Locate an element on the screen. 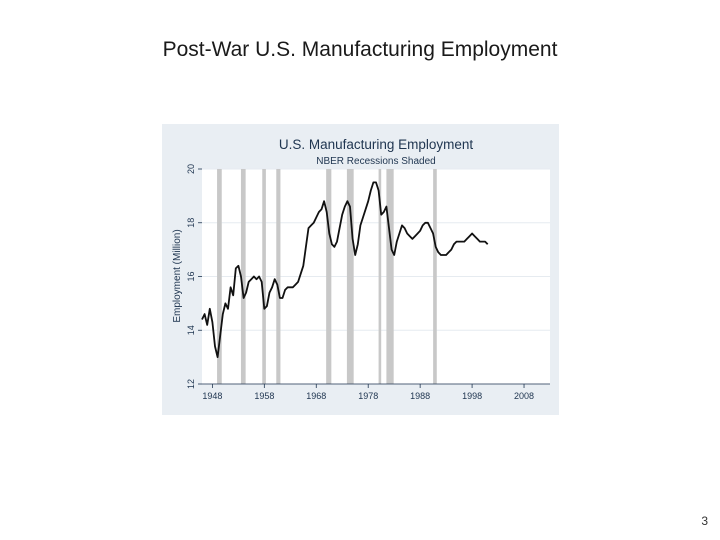 Image resolution: width=720 pixels, height=540 pixels. x-tick-label-1958: 1958 is located at coordinates (264, 396).